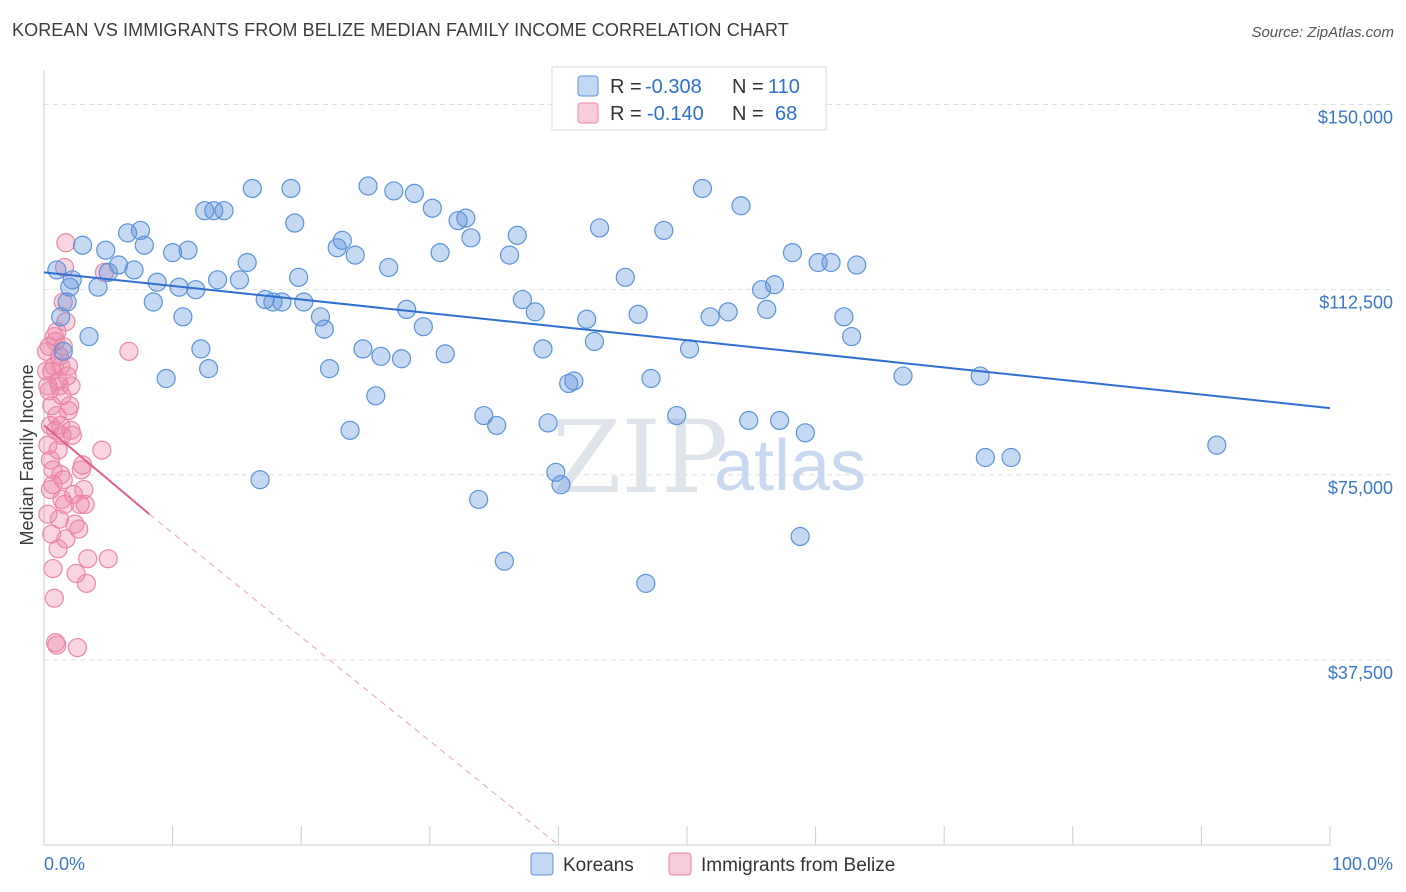 This screenshot has height=892, width=1406. I want to click on trend-line-belize, so click(97, 470).